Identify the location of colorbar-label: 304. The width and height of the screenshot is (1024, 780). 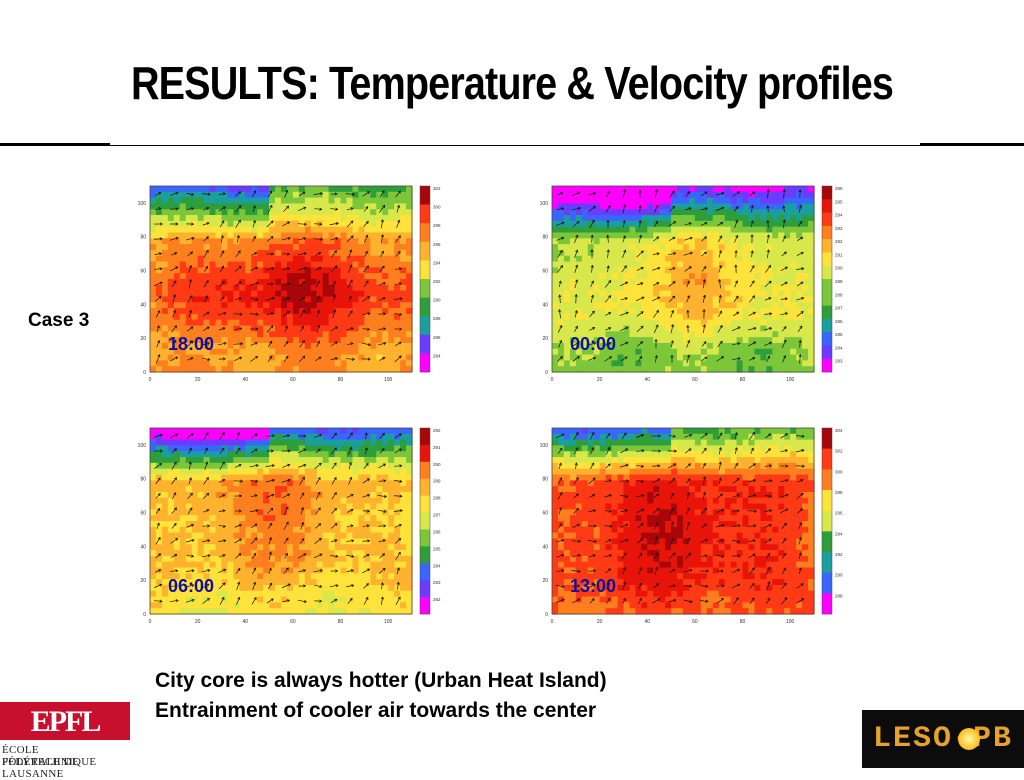
(839, 430).